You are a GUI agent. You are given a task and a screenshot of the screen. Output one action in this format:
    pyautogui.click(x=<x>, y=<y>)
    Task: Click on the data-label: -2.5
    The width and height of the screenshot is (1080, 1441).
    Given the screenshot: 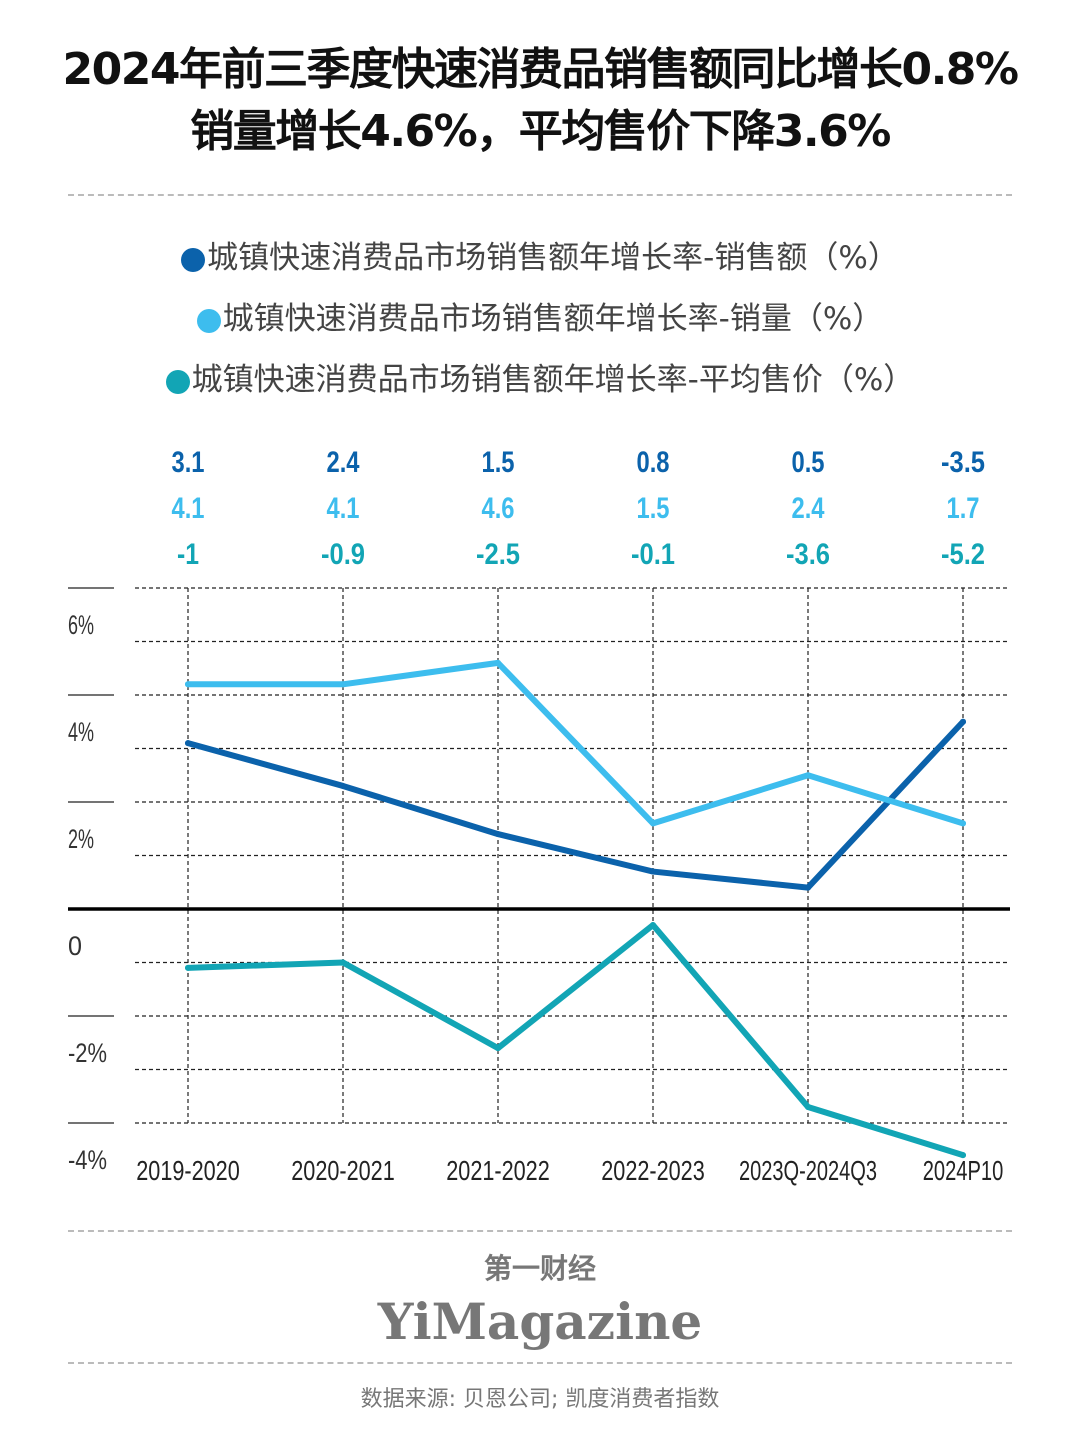 What is the action you would take?
    pyautogui.click(x=498, y=554)
    